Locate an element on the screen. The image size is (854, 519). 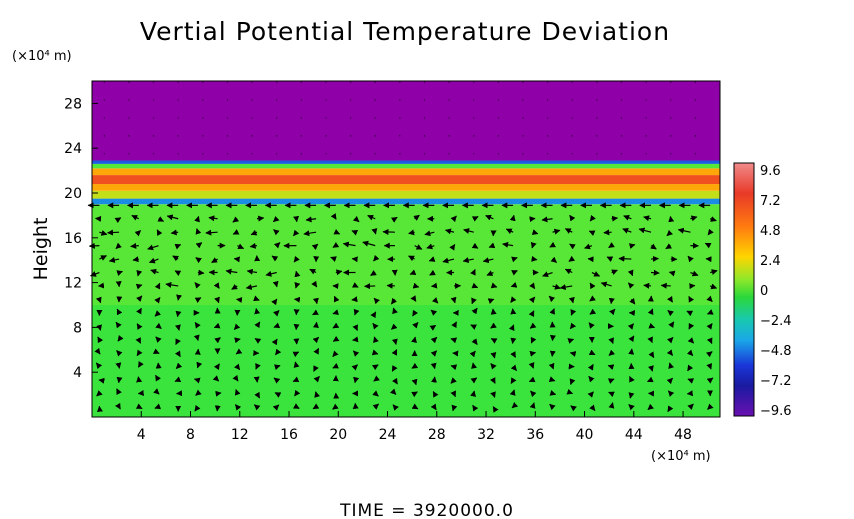
colorbar-label: 9.6 is located at coordinates (770, 171).